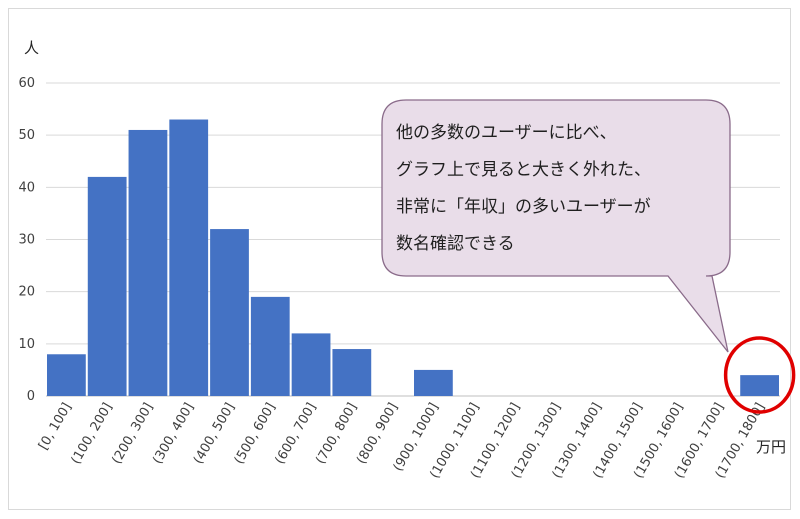 Image resolution: width=800 pixels, height=519 pixels. I want to click on callout-line: 数名確認できる, so click(455, 244).